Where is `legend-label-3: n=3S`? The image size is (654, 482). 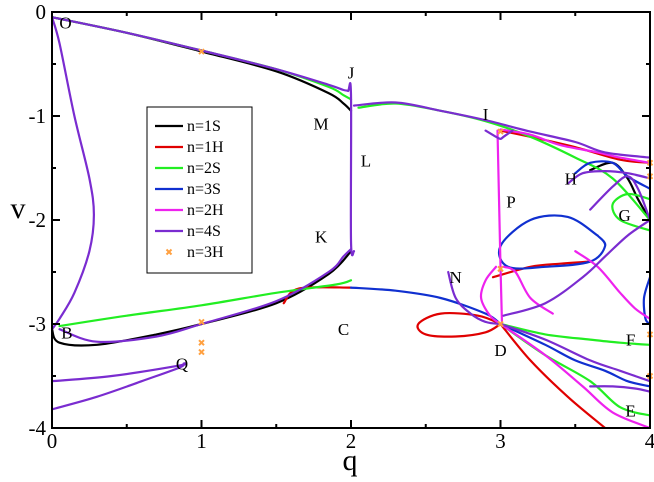 legend-label-3: n=3S is located at coordinates (204, 189).